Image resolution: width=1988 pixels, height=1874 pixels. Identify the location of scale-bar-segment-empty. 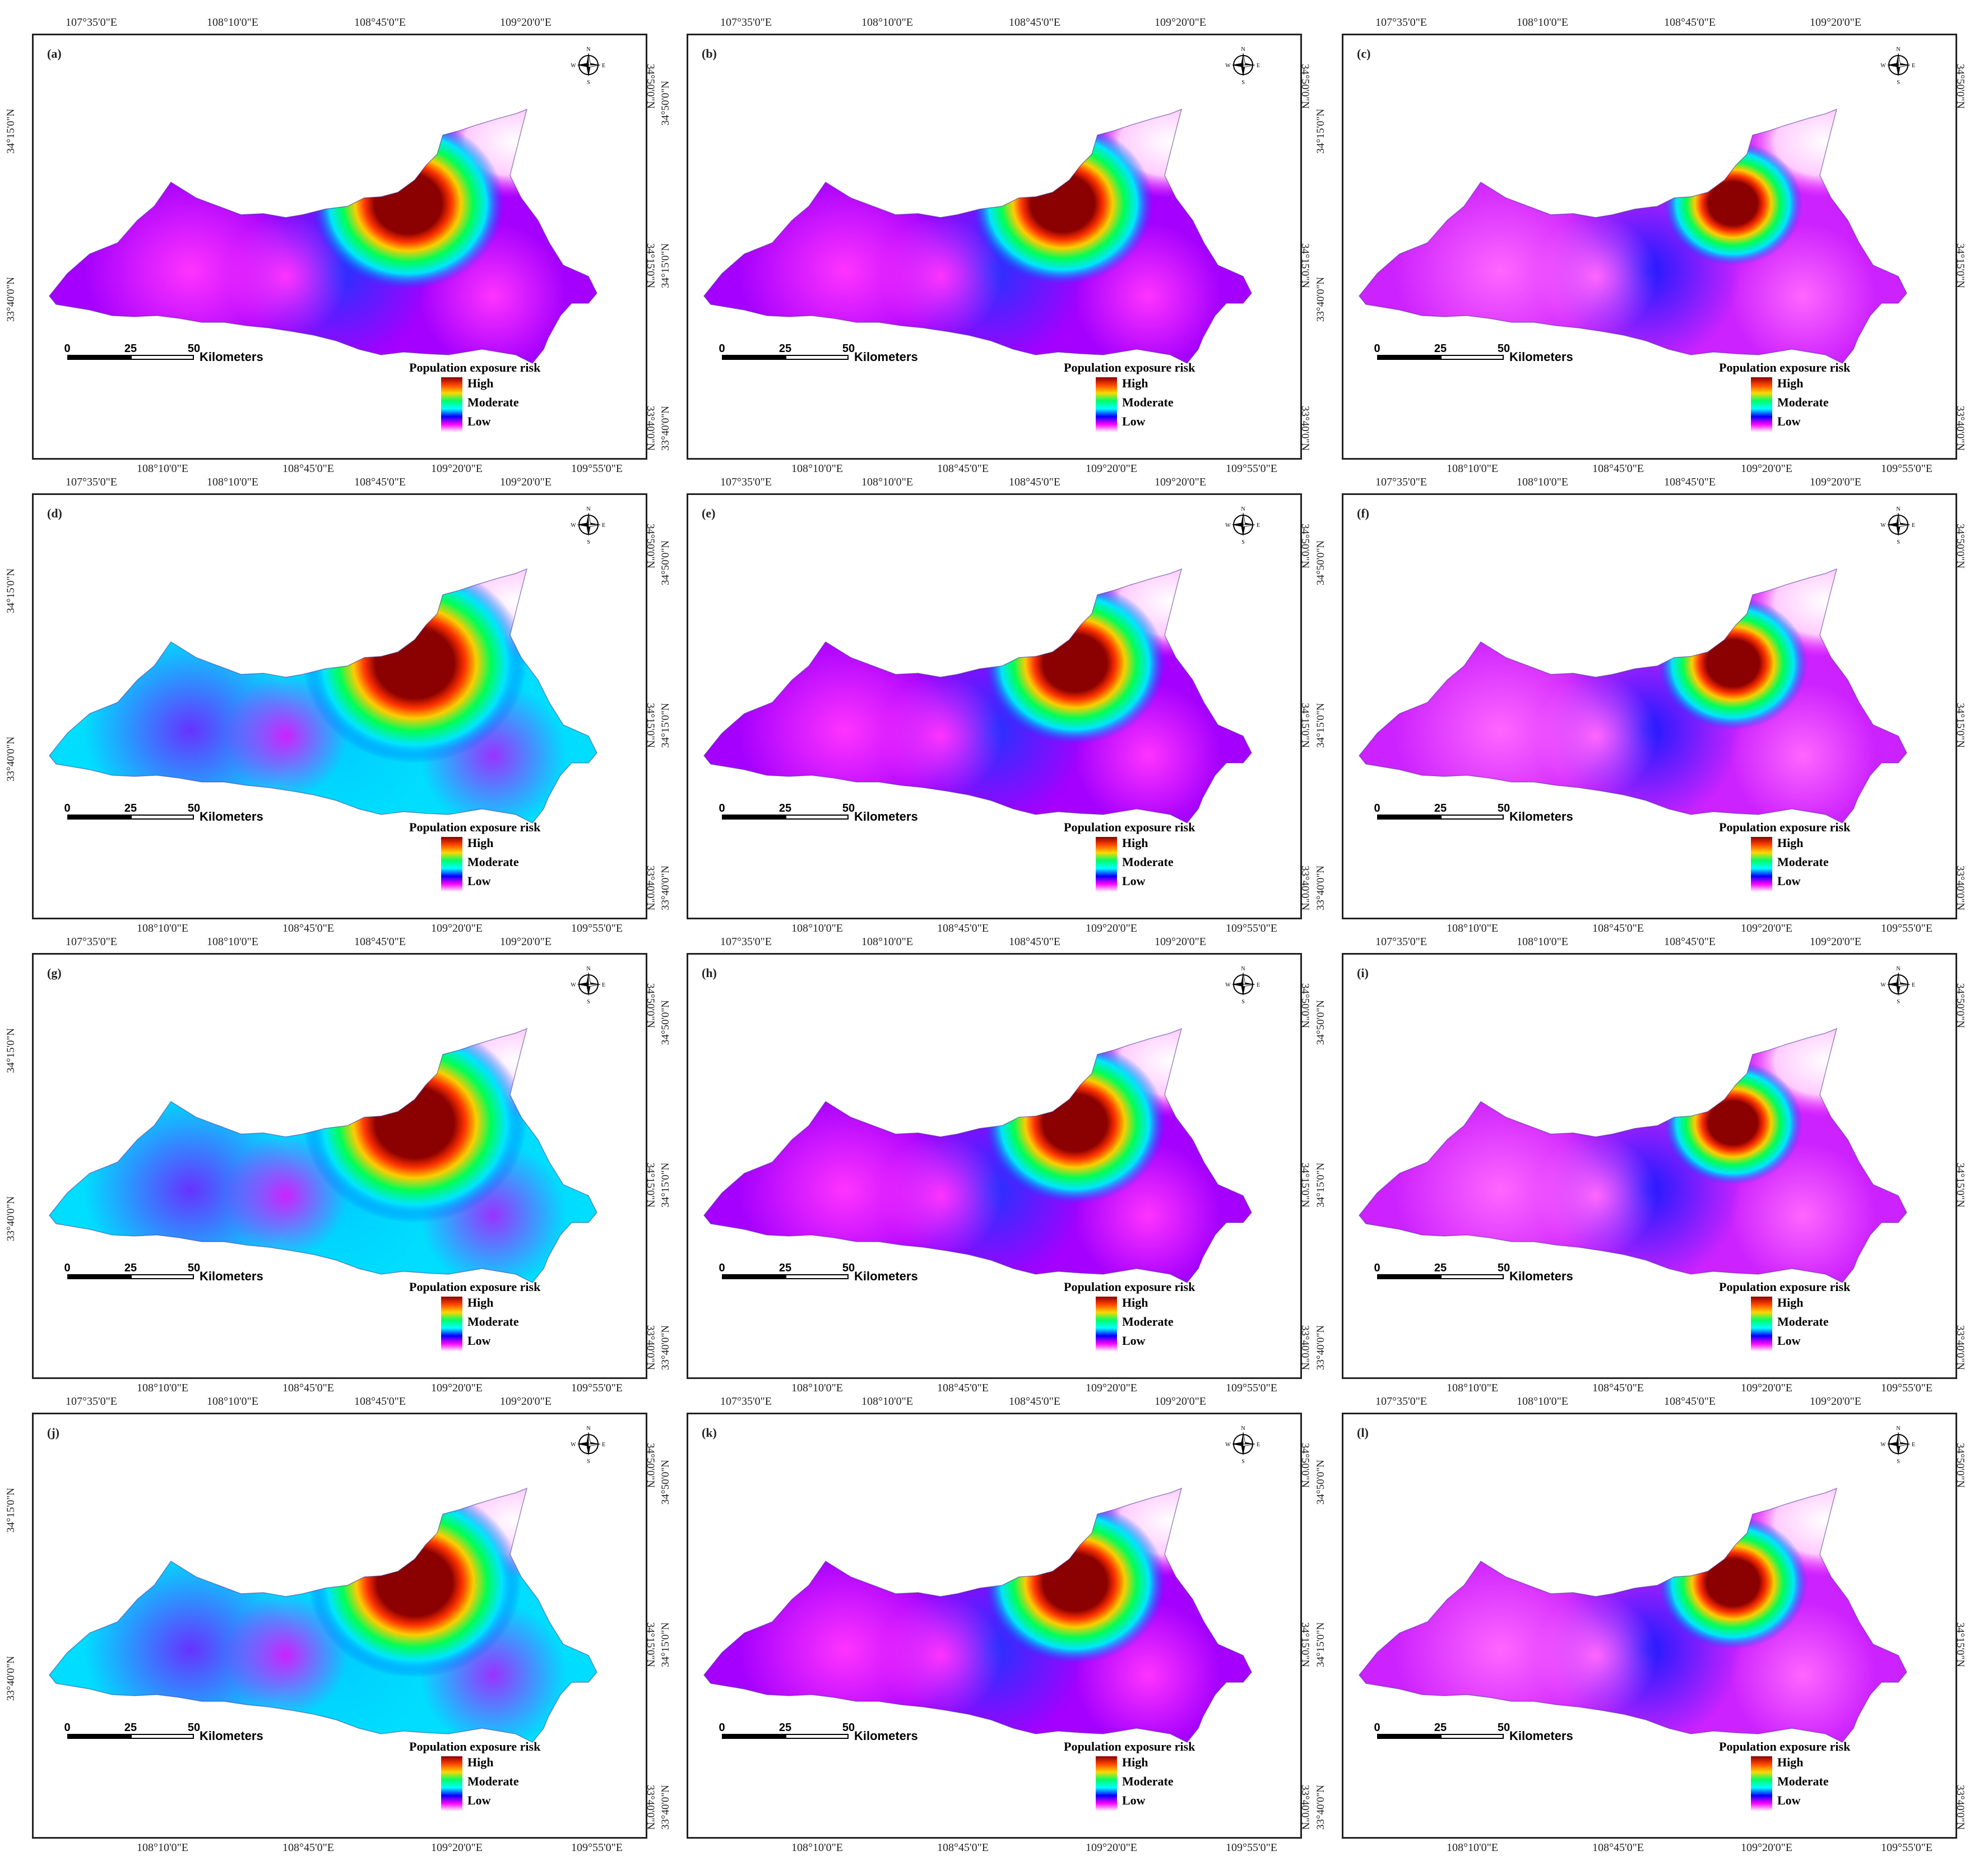
(817, 1736).